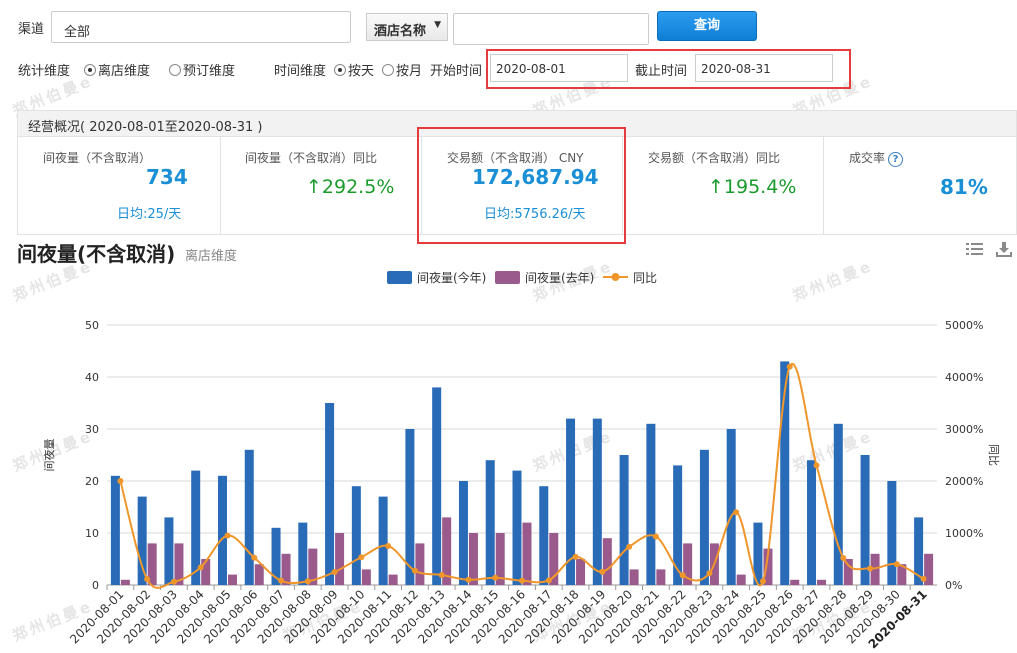  I want to click on card-value: 172,687.94, so click(535, 177).